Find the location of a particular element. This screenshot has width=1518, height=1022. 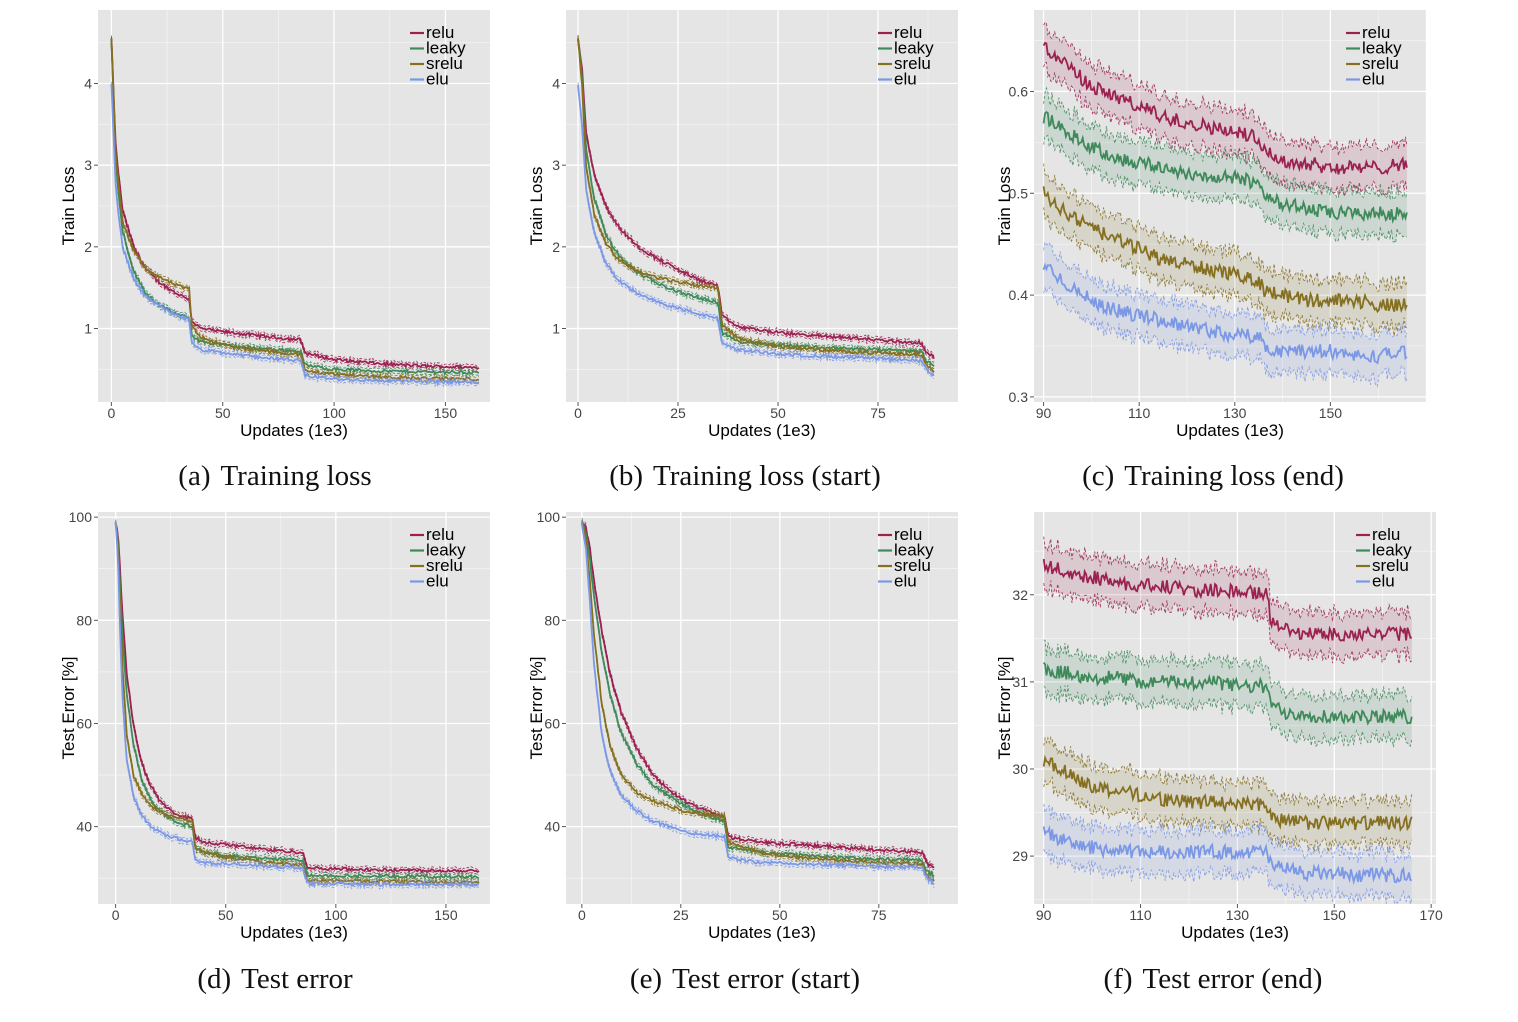

band-relu is located at coordinates (1225, 109).